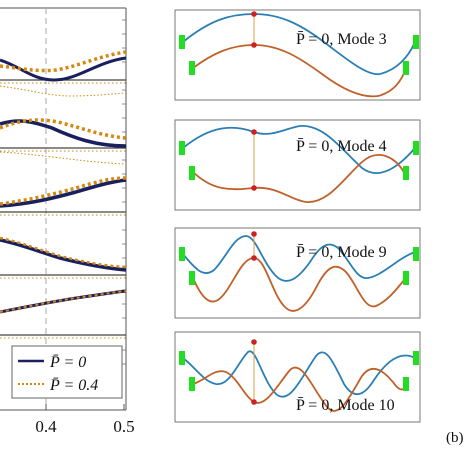 This screenshot has width=474, height=474. I want to click on strip-separators, so click(63, 207).